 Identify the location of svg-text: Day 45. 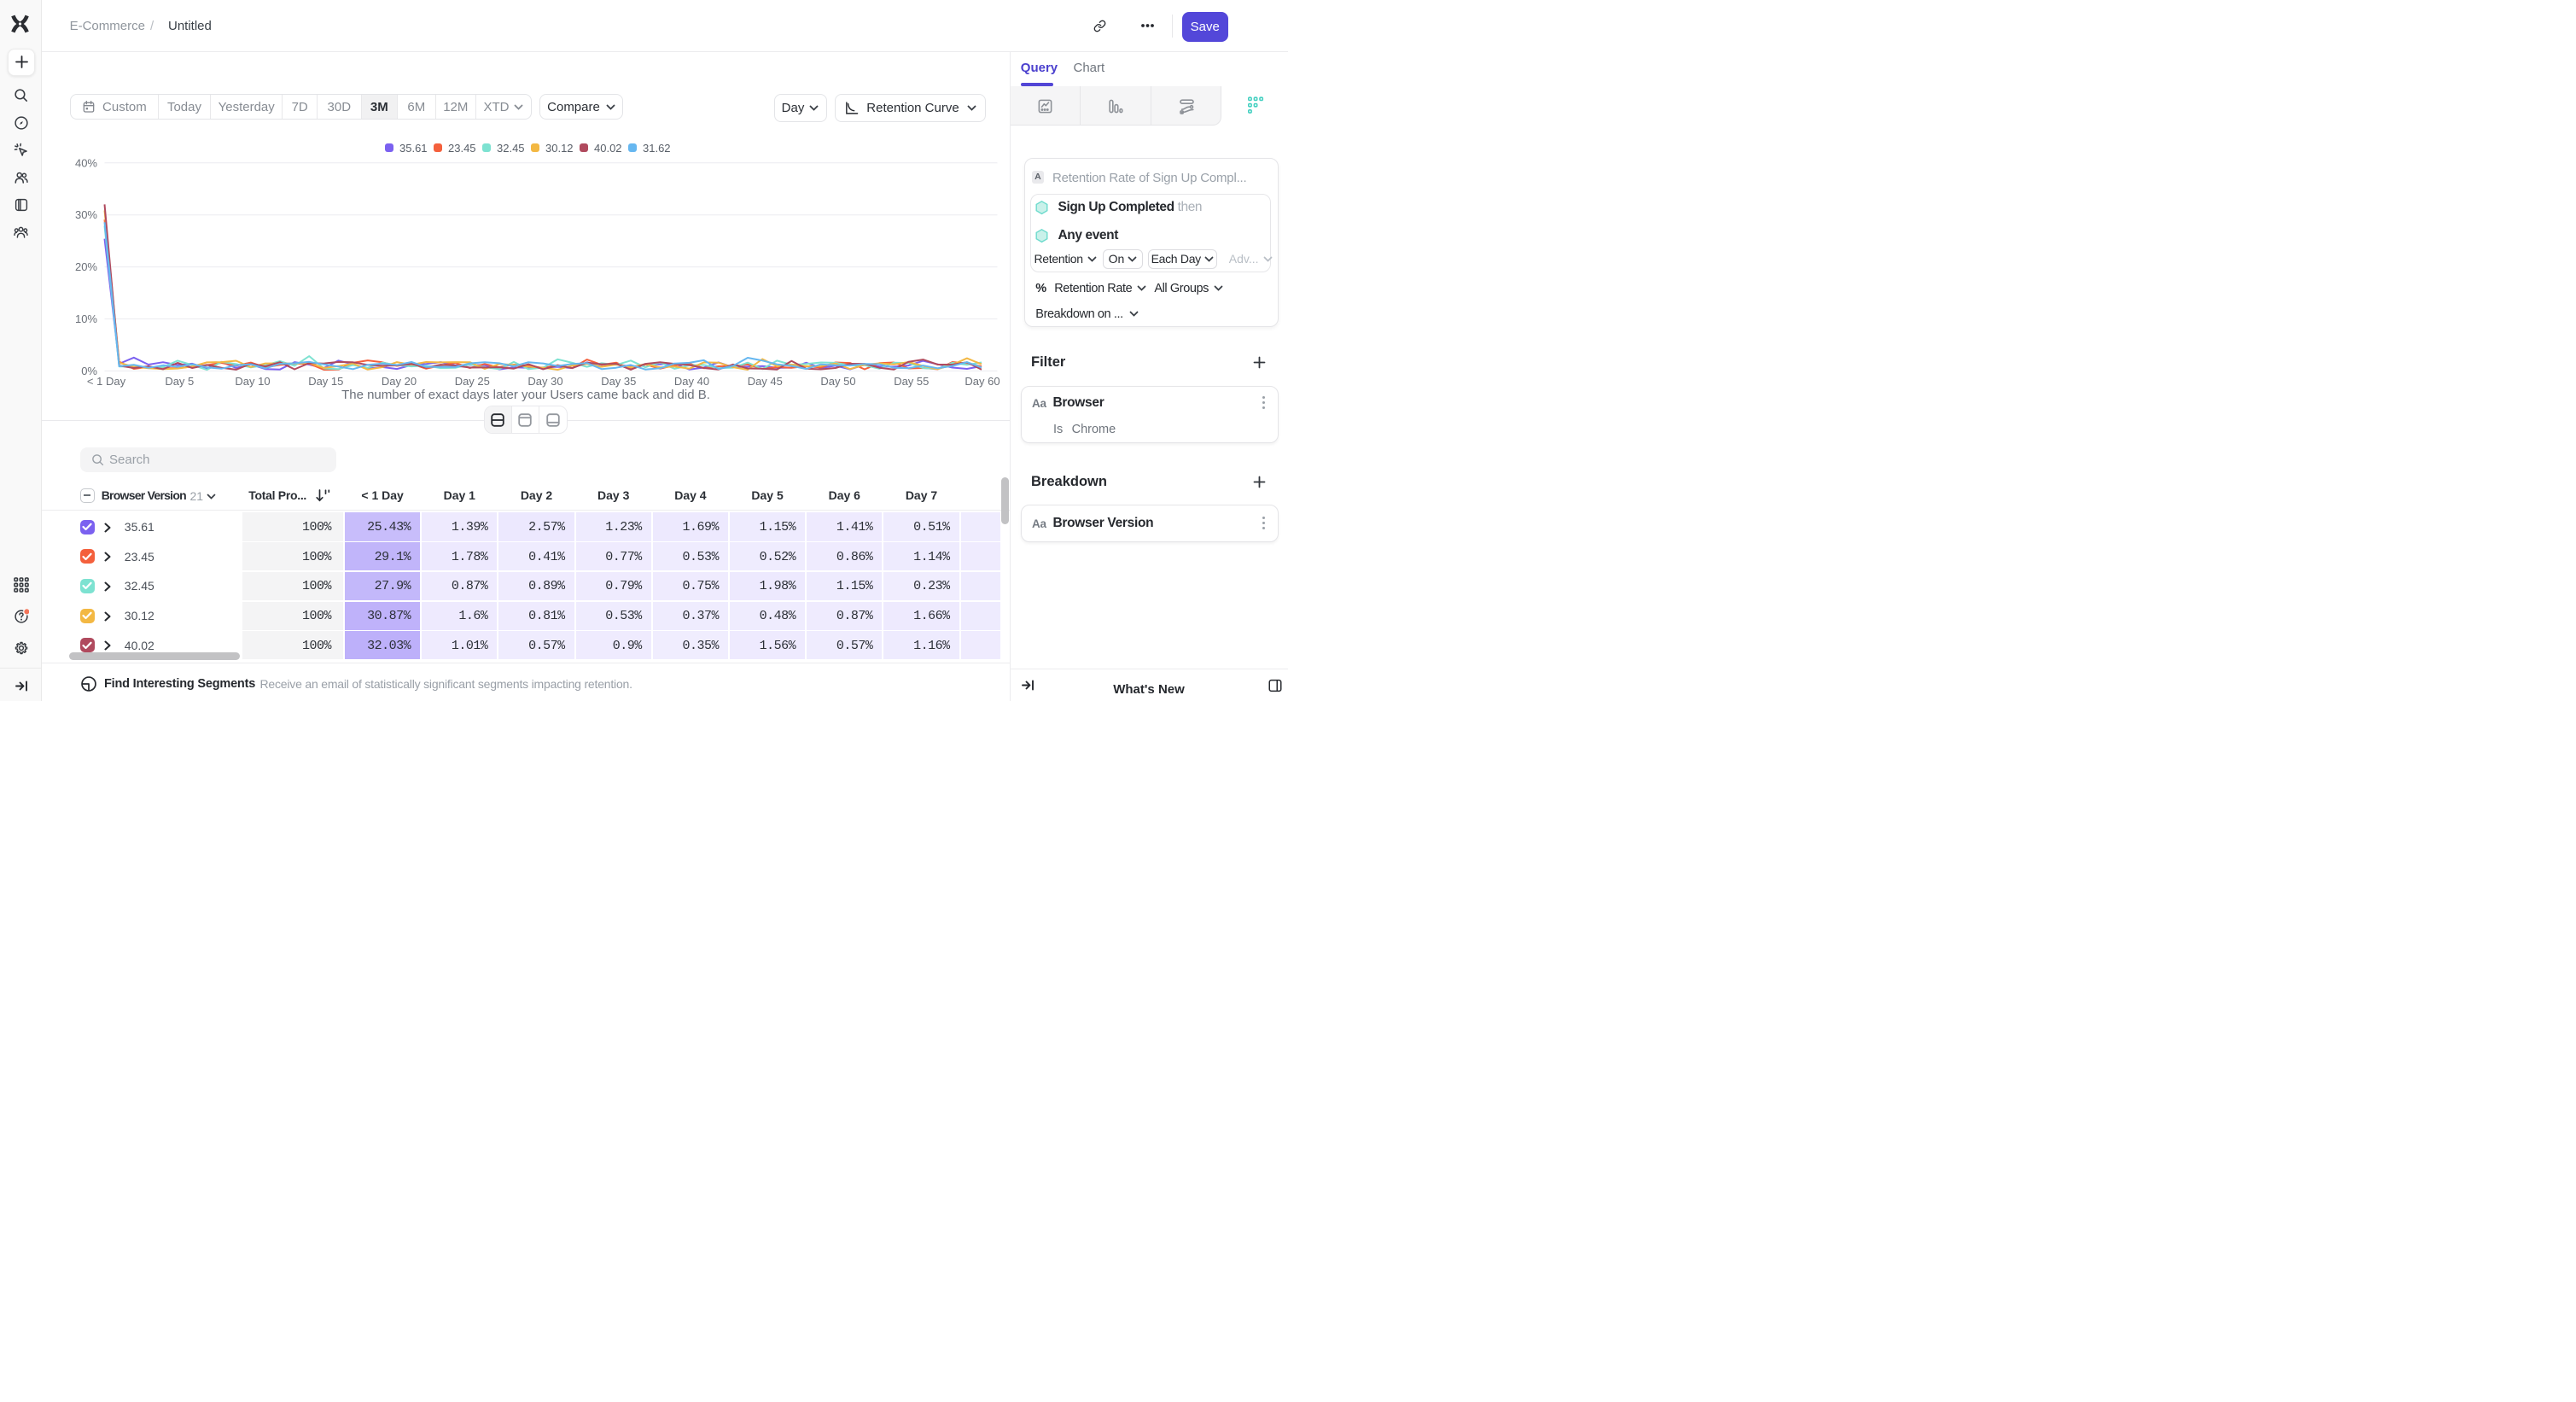
(764, 381).